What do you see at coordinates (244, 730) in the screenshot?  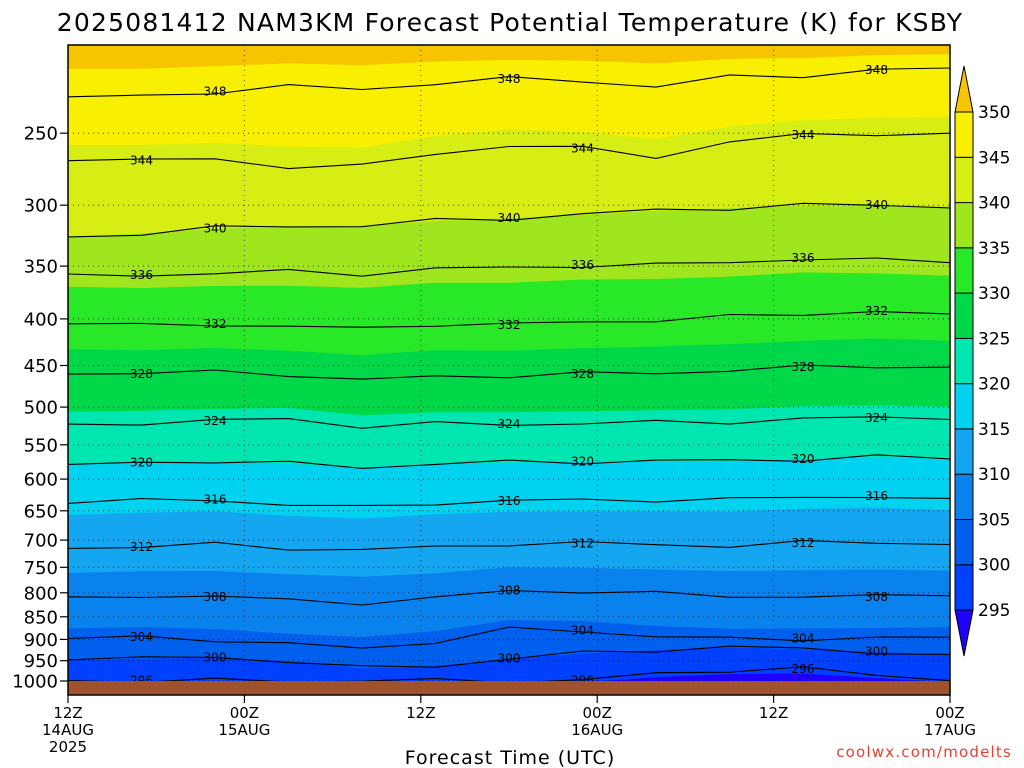 I see `x-tick-label-12-1: 15AUG` at bounding box center [244, 730].